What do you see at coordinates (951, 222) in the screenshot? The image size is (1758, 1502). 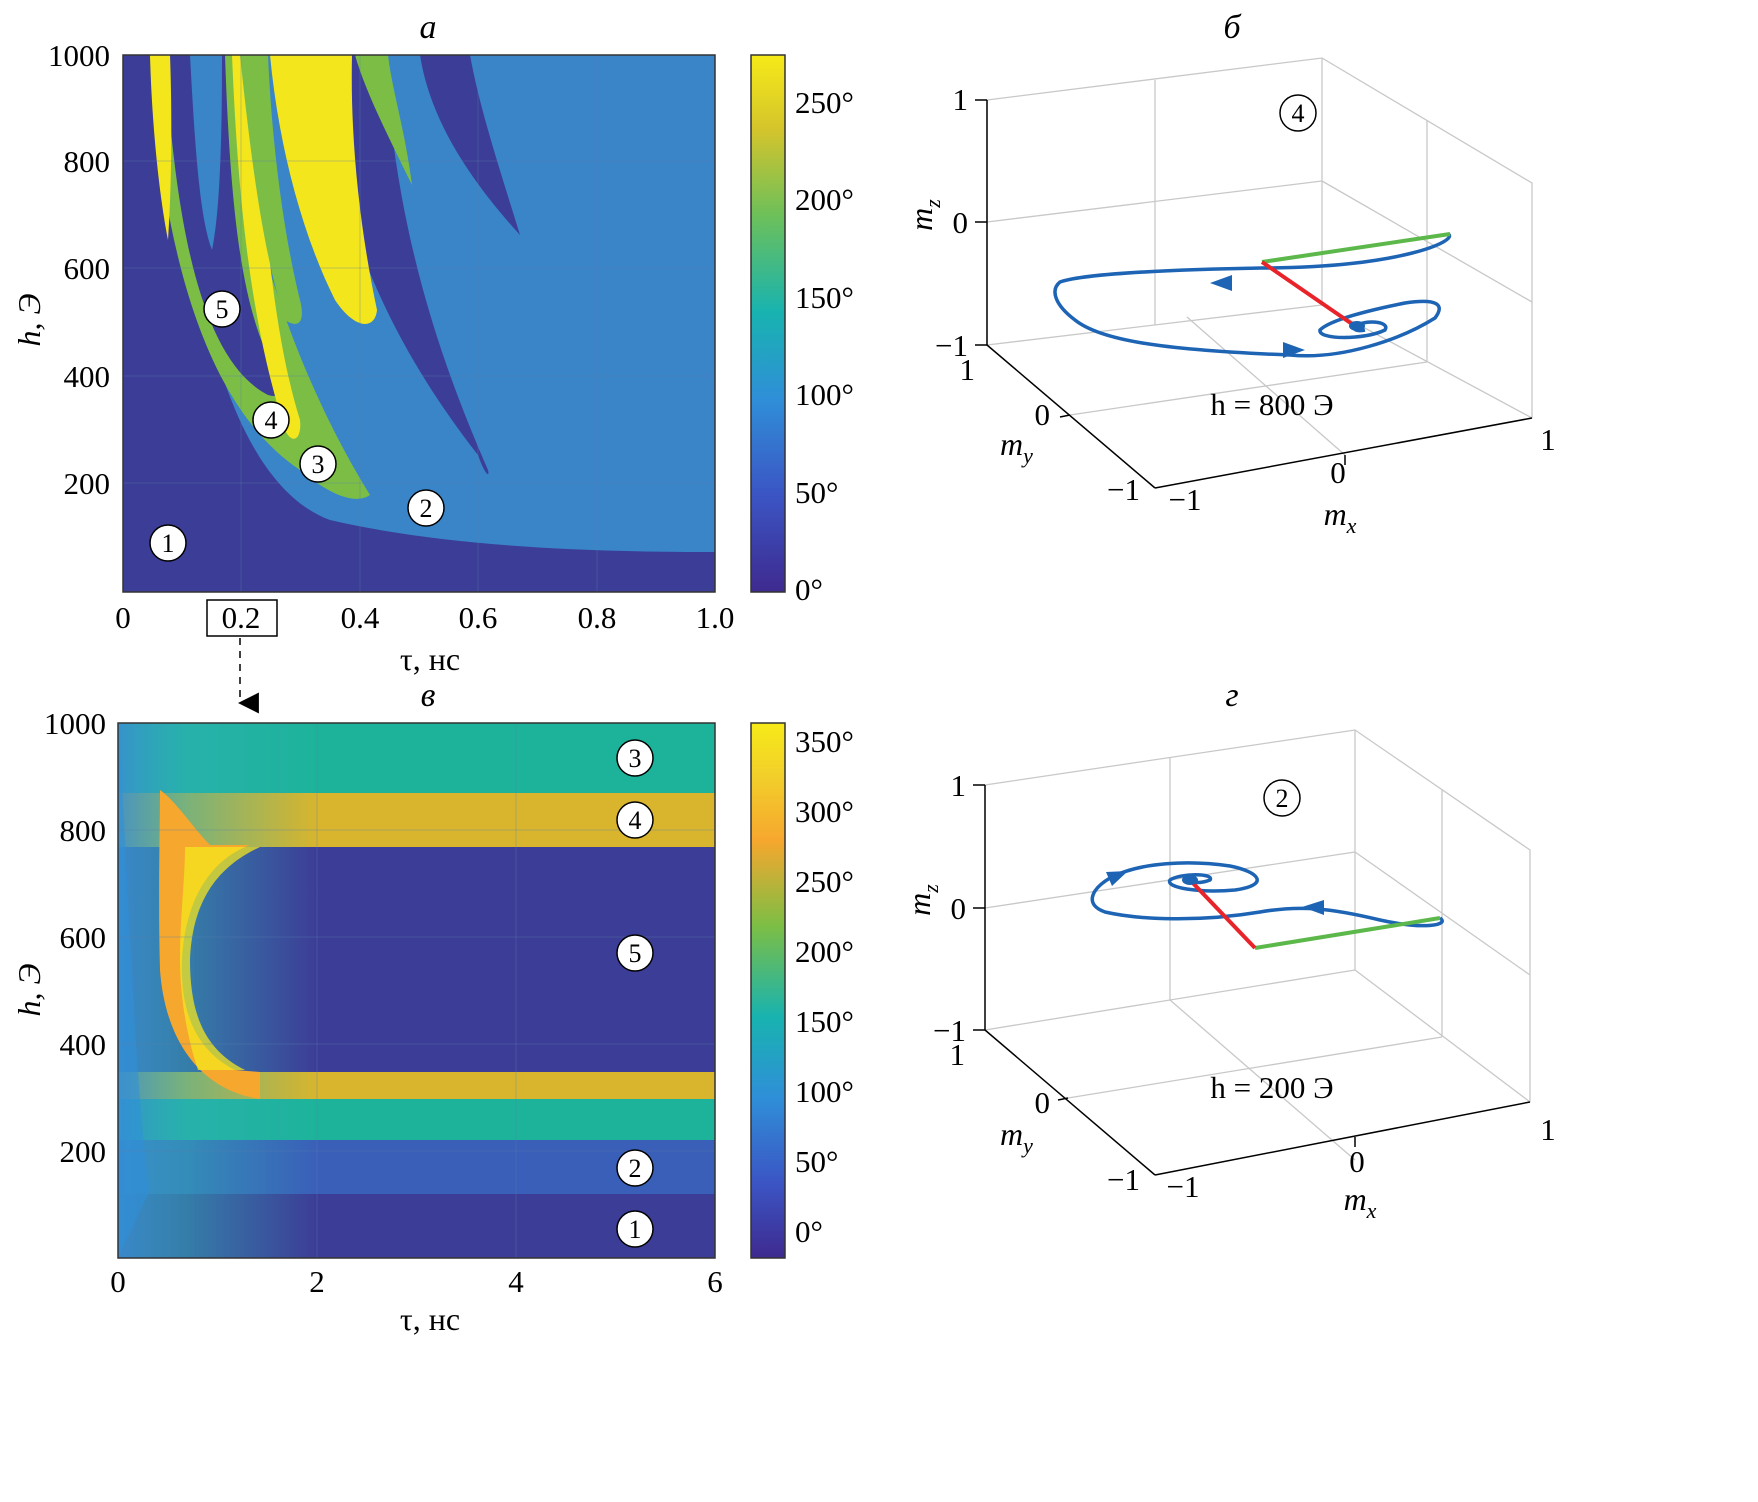 I see `panel-b-zticks: 1 0 −1` at bounding box center [951, 222].